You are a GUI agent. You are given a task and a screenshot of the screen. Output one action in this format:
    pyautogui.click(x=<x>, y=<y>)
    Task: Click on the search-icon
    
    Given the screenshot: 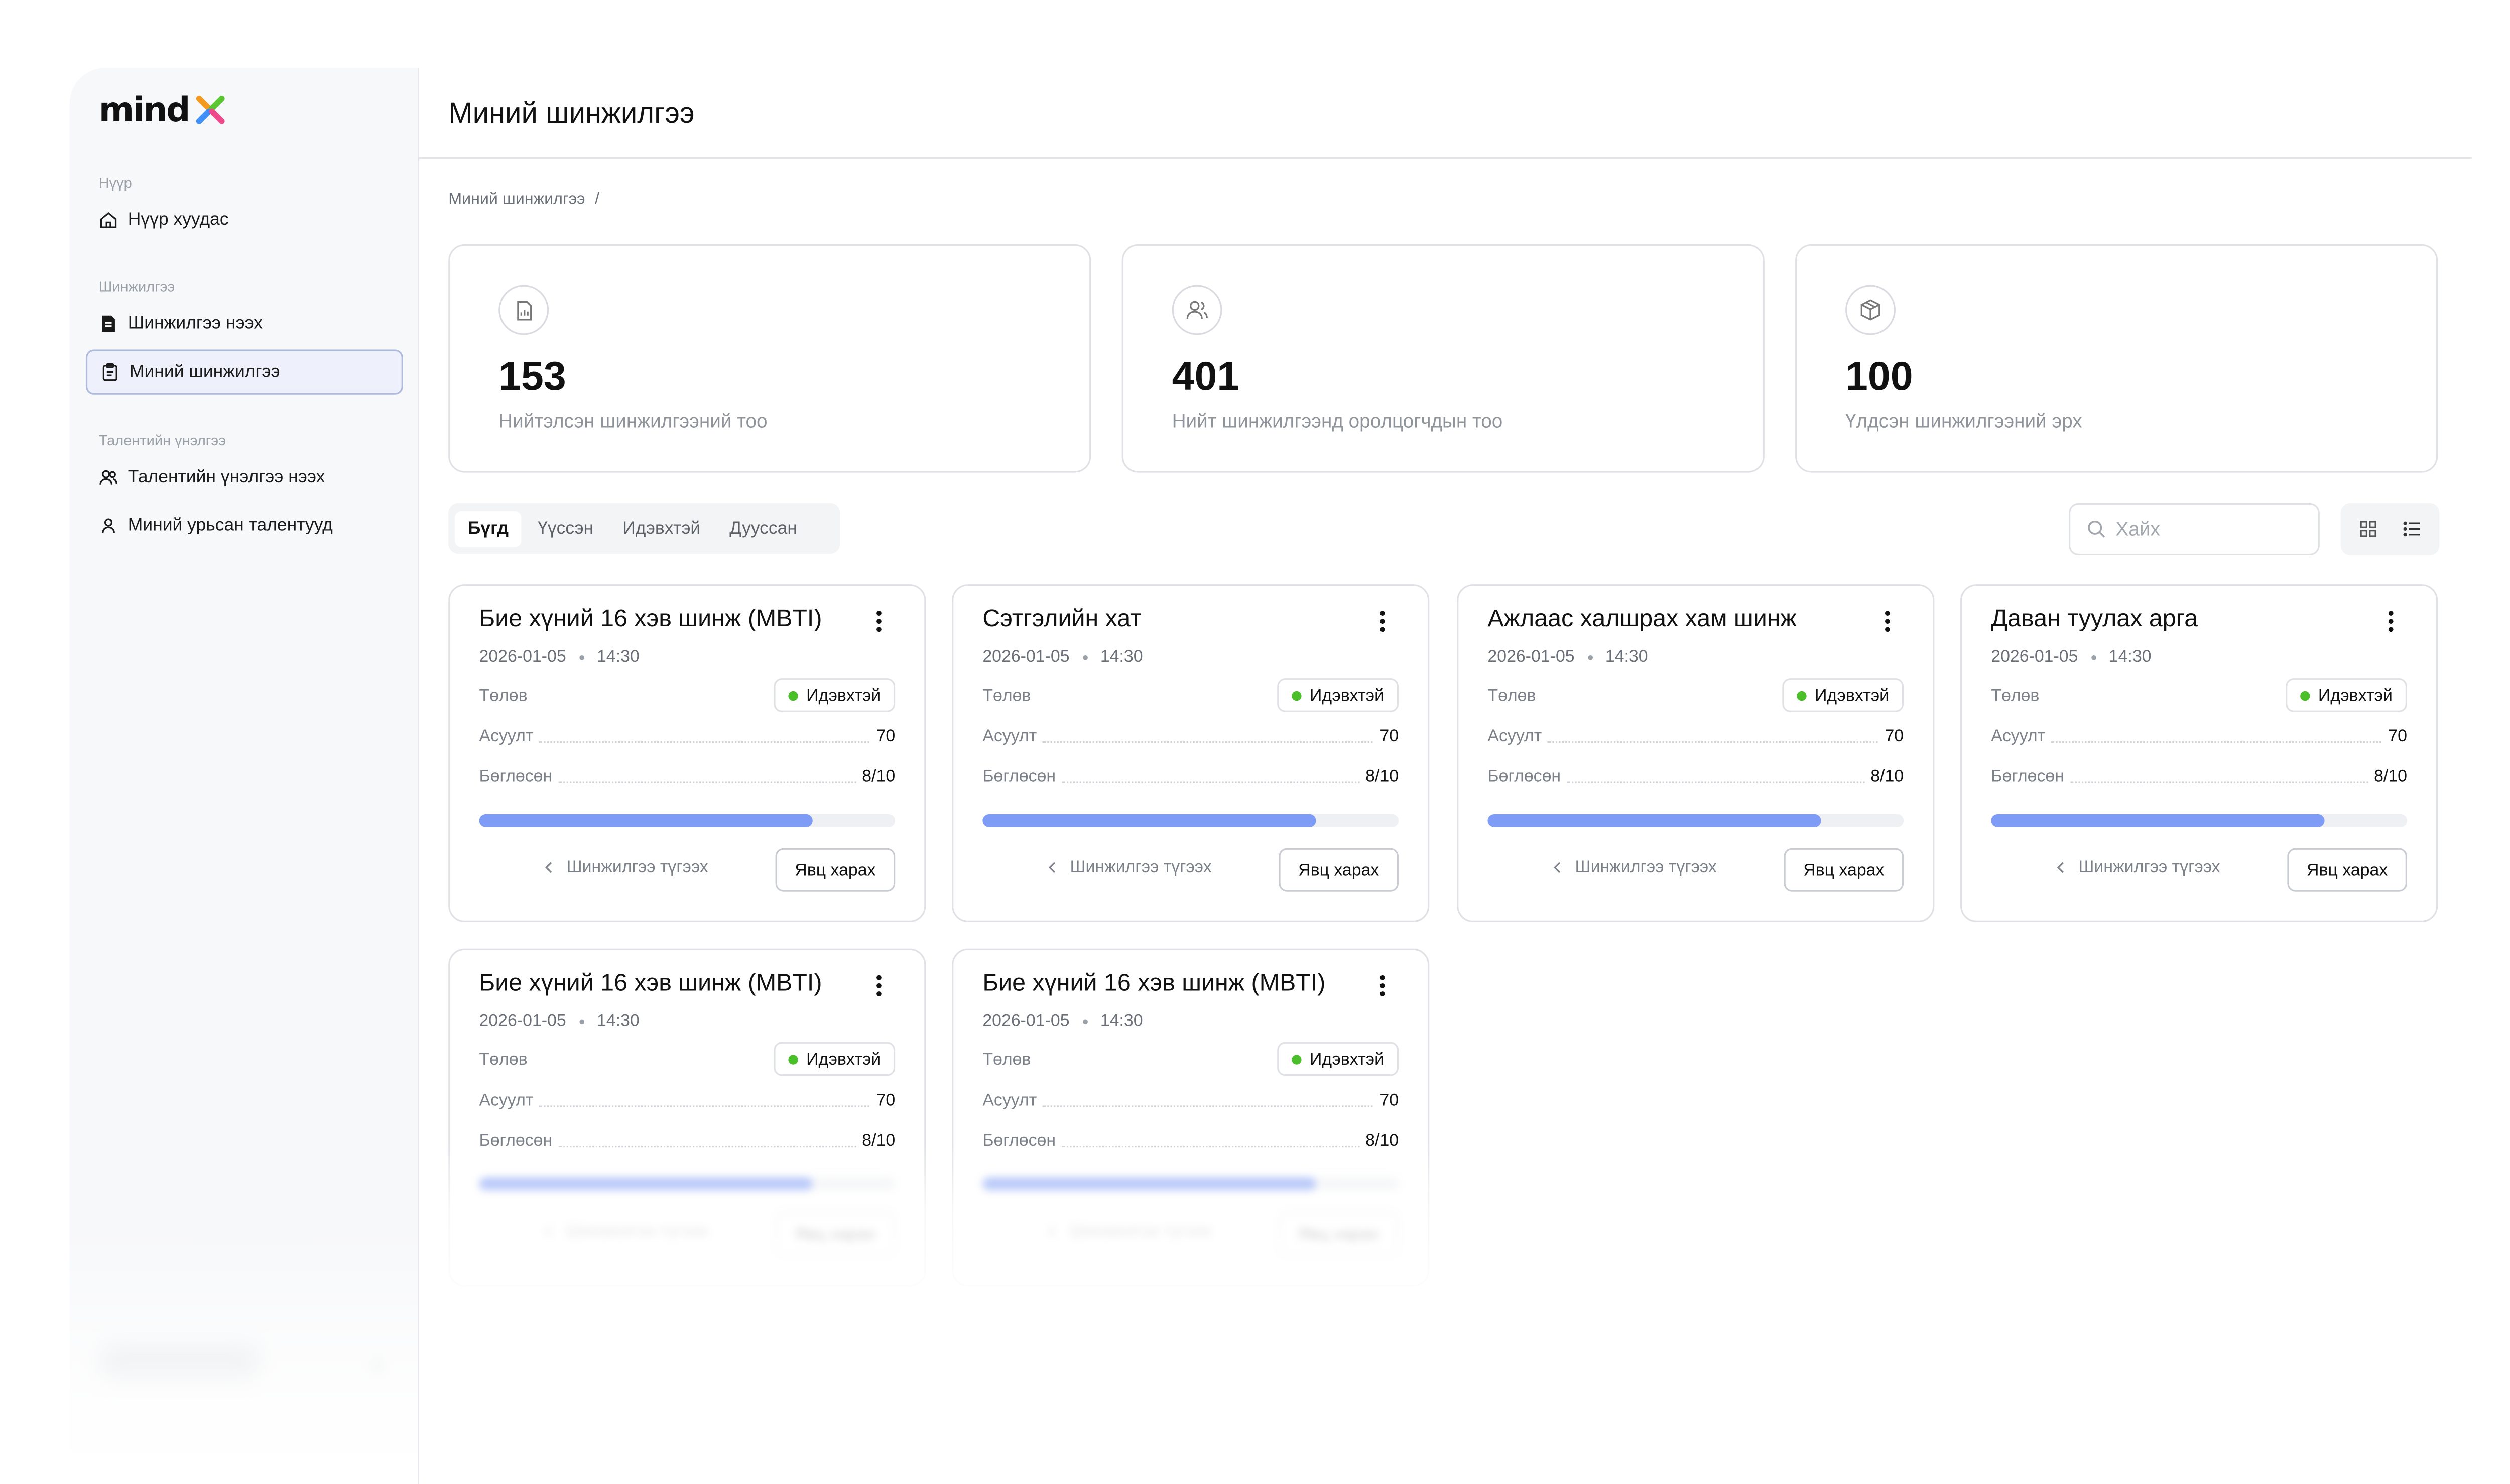 What is the action you would take?
    pyautogui.click(x=2096, y=529)
    